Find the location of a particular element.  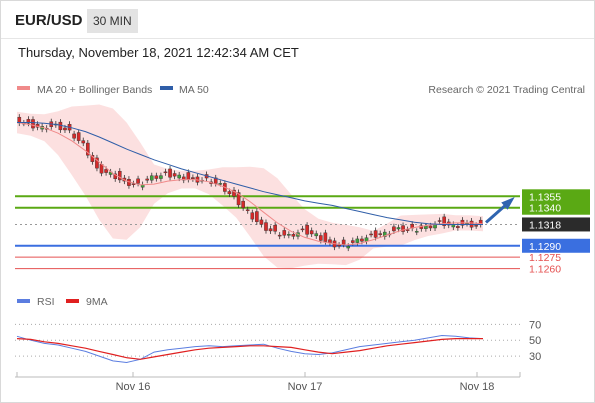

ma50-legend-label: MA 50 is located at coordinates (194, 90).